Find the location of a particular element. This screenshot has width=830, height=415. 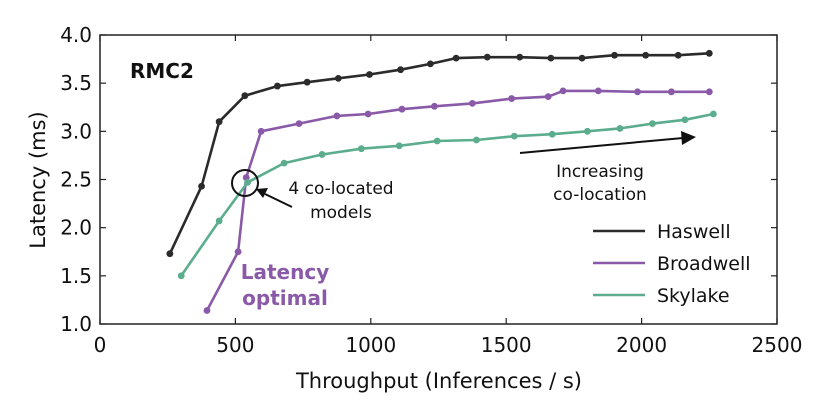

y-tick-label: 1.0 is located at coordinates (76, 324).